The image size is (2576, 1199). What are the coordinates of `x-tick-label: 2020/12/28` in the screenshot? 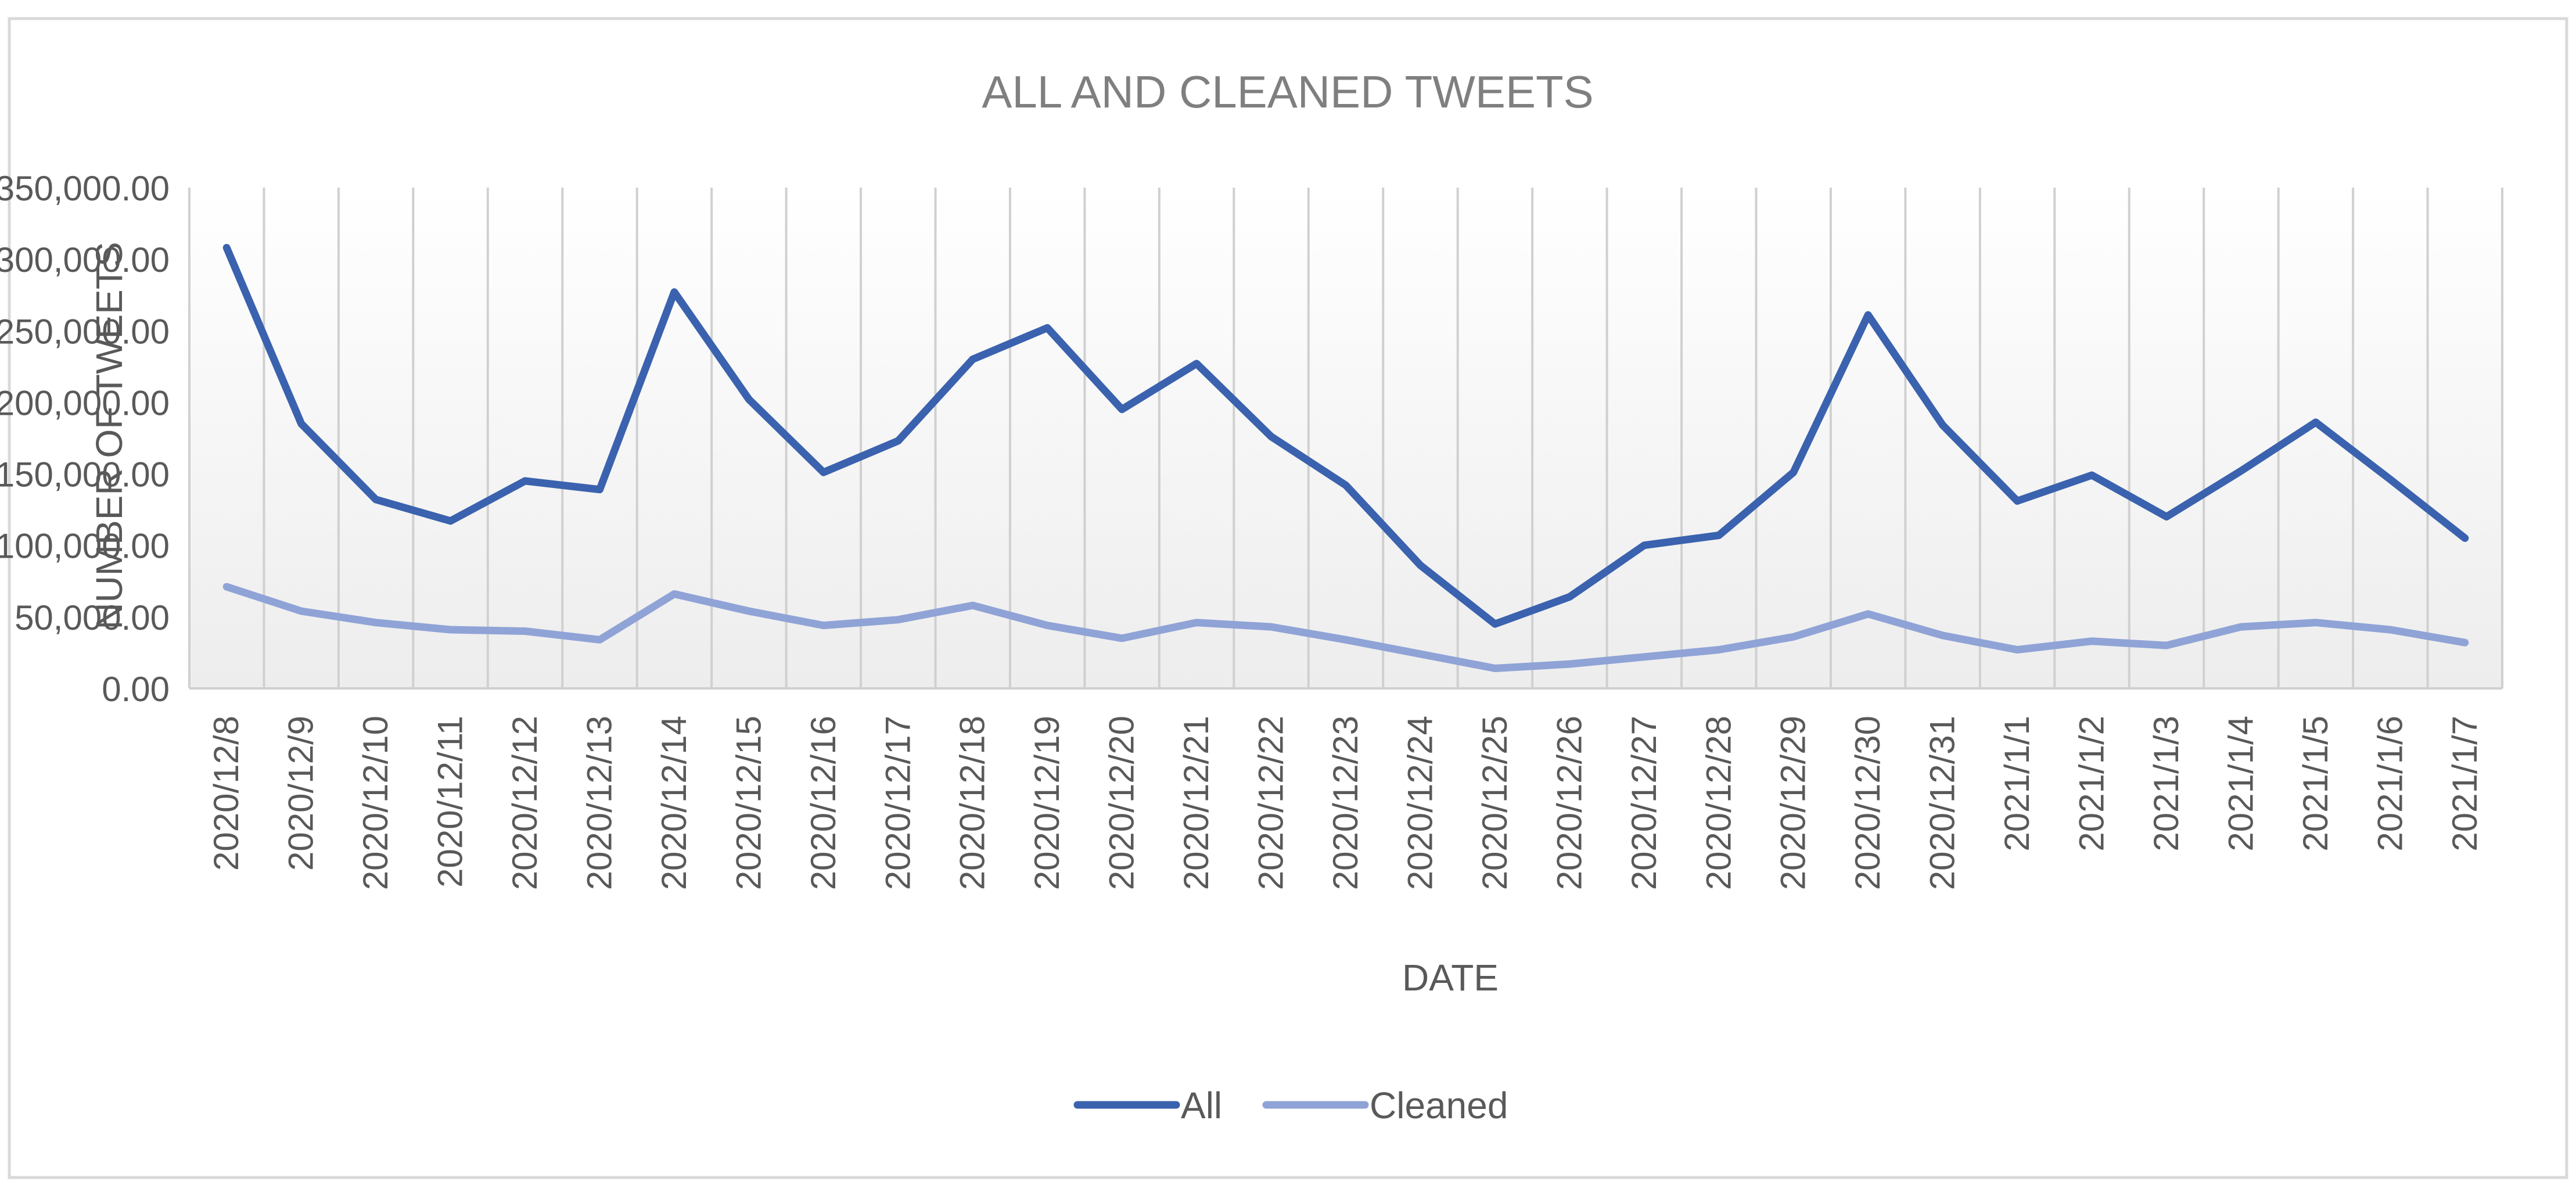 It's located at (1718, 803).